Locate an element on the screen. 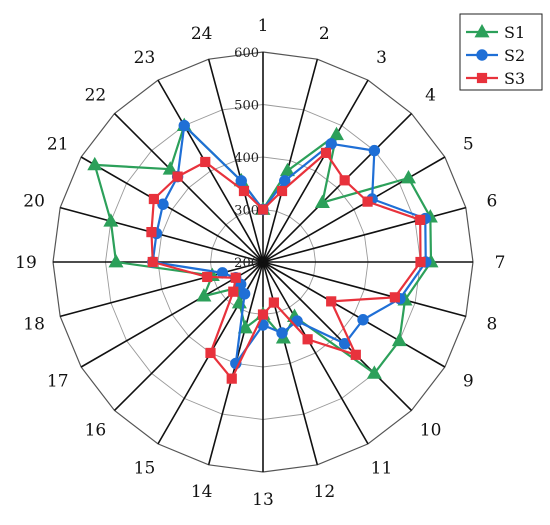 The height and width of the screenshot is (525, 550). legend-entry: S2 is located at coordinates (495, 55).